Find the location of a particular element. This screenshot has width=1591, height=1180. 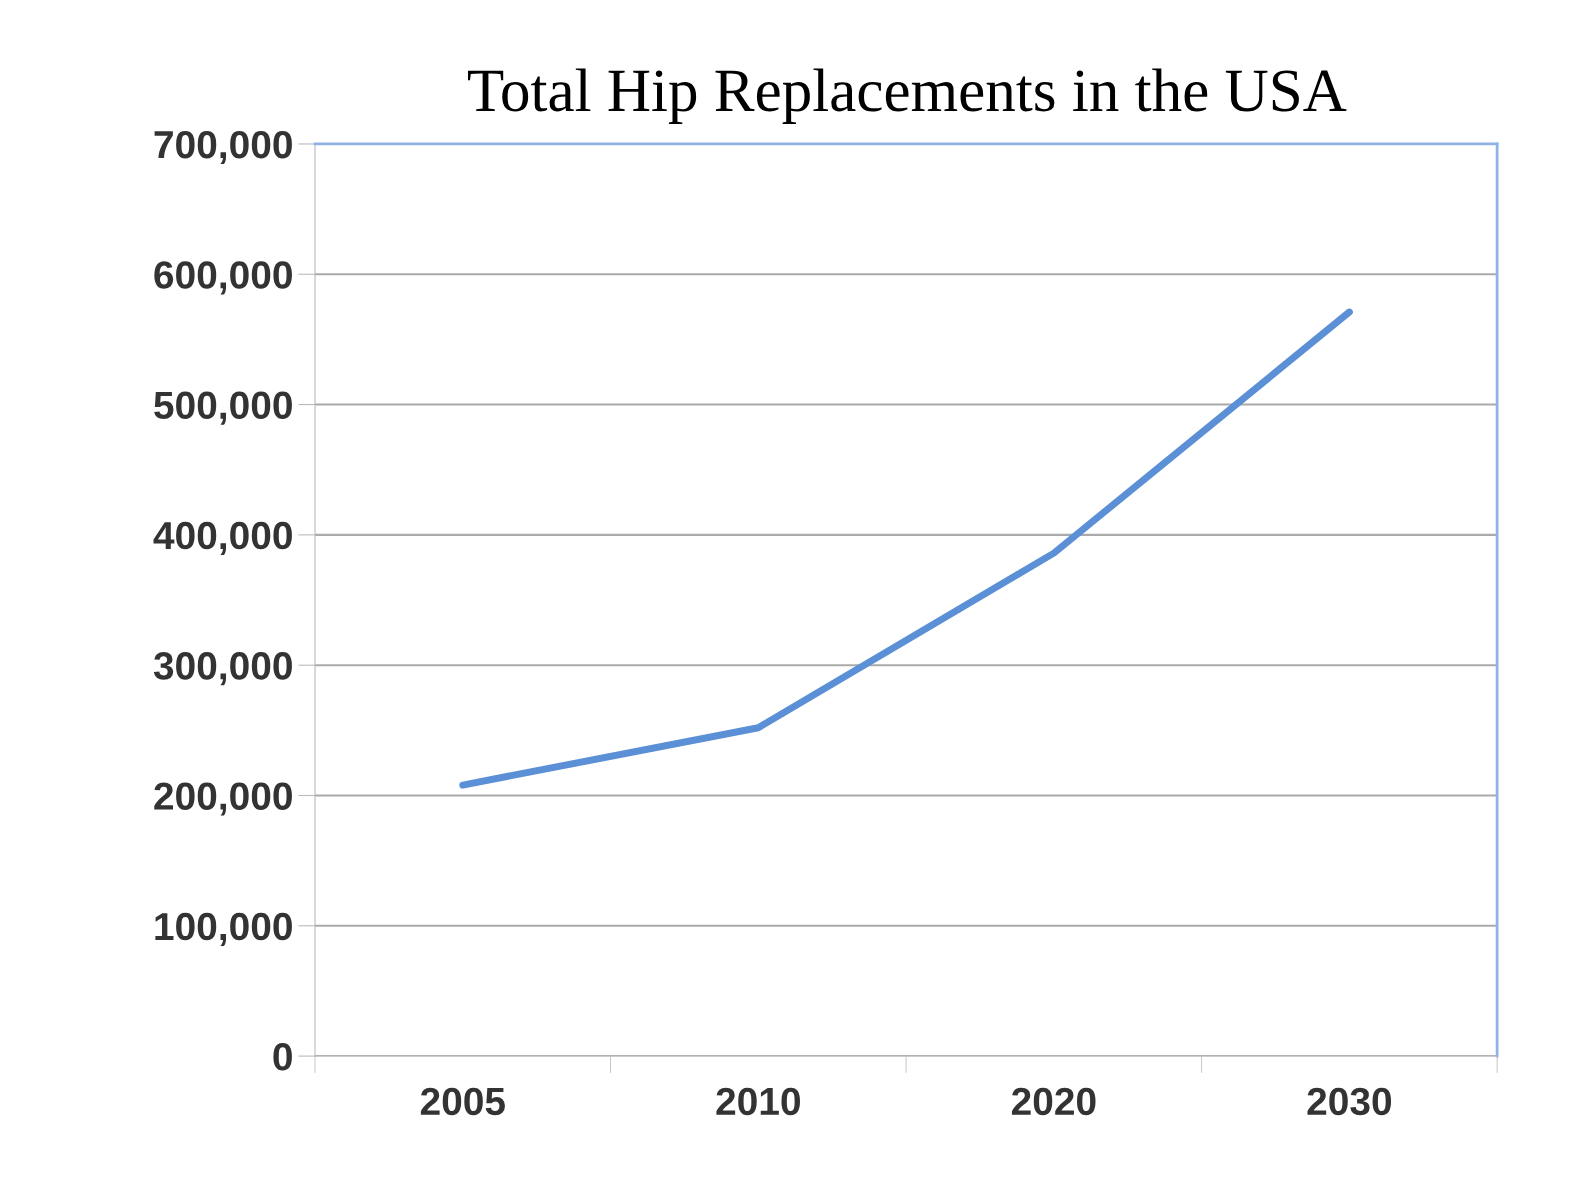

chart-title: Total Hip Replacements in the USA is located at coordinates (907, 96).